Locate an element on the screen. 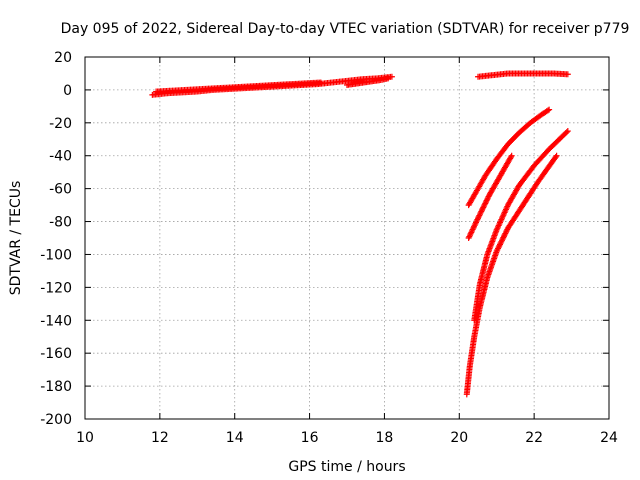  y-axis-label: SDTVAR / TECUs is located at coordinates (16, 238).